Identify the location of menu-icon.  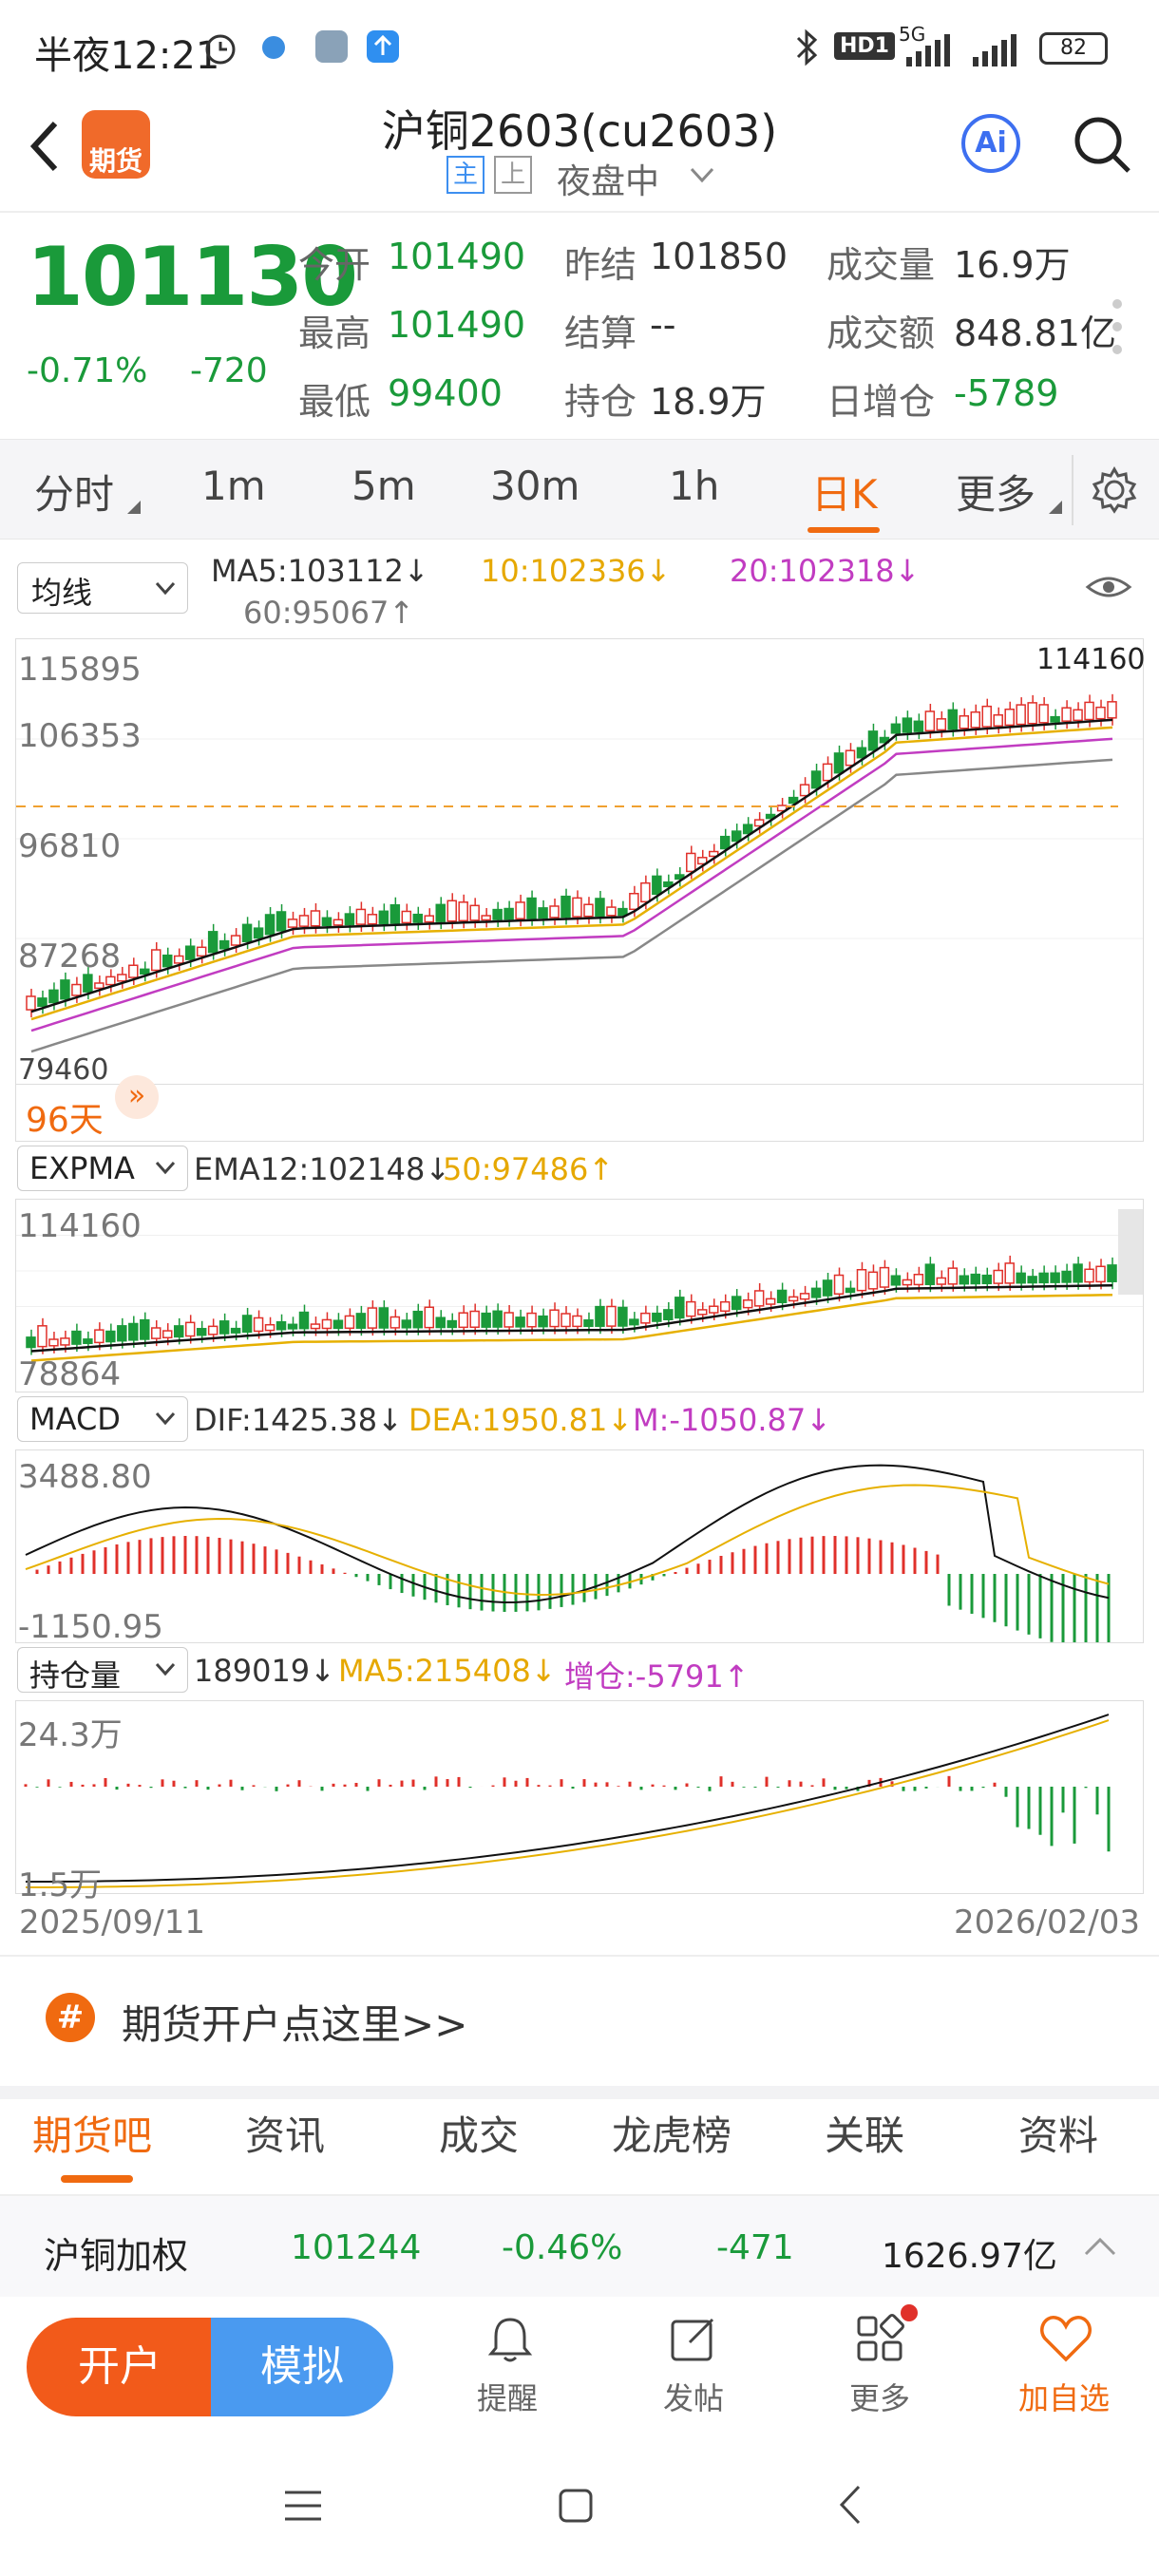
(303, 2506).